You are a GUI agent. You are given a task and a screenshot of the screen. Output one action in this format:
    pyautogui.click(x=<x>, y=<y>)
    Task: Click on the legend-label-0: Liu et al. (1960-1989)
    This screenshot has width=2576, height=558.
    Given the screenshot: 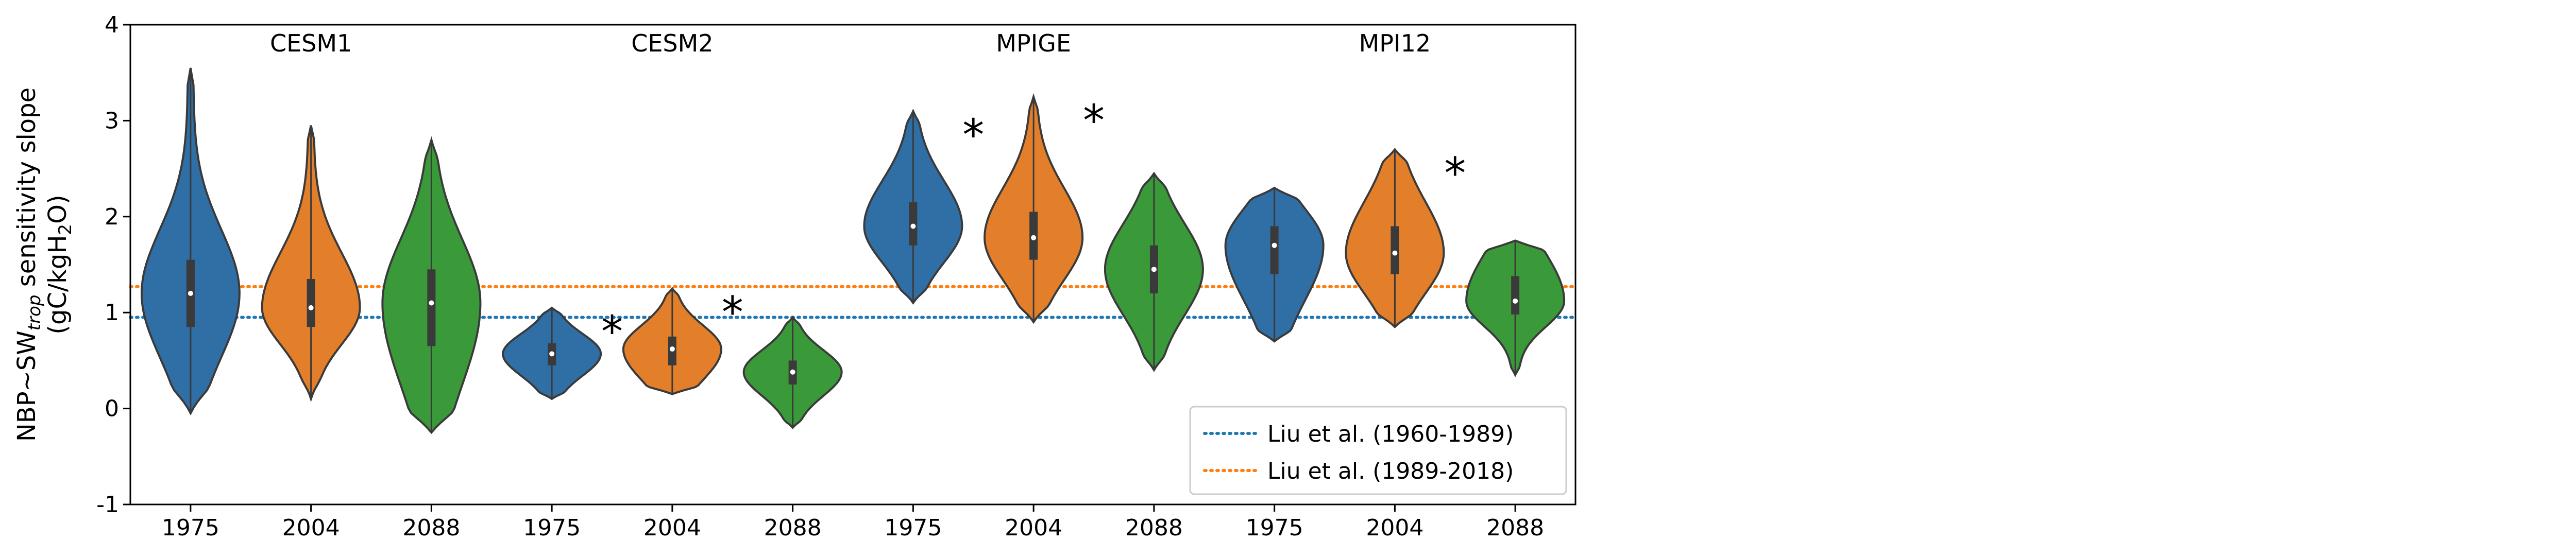 What is the action you would take?
    pyautogui.click(x=1390, y=434)
    